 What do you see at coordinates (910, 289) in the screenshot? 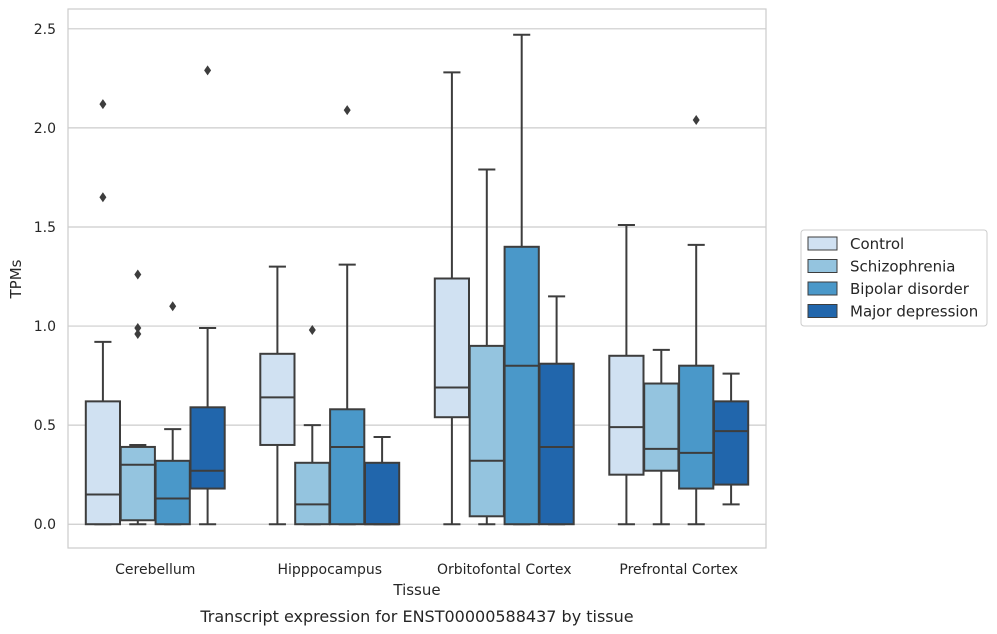
I see `legend-label: Bipolar disorder` at bounding box center [910, 289].